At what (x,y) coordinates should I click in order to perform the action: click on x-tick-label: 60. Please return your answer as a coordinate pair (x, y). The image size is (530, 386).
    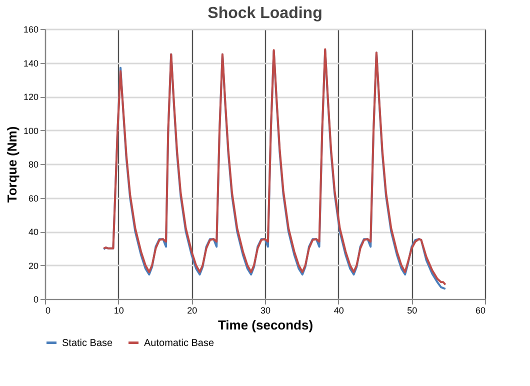
    Looking at the image, I should click on (480, 311).